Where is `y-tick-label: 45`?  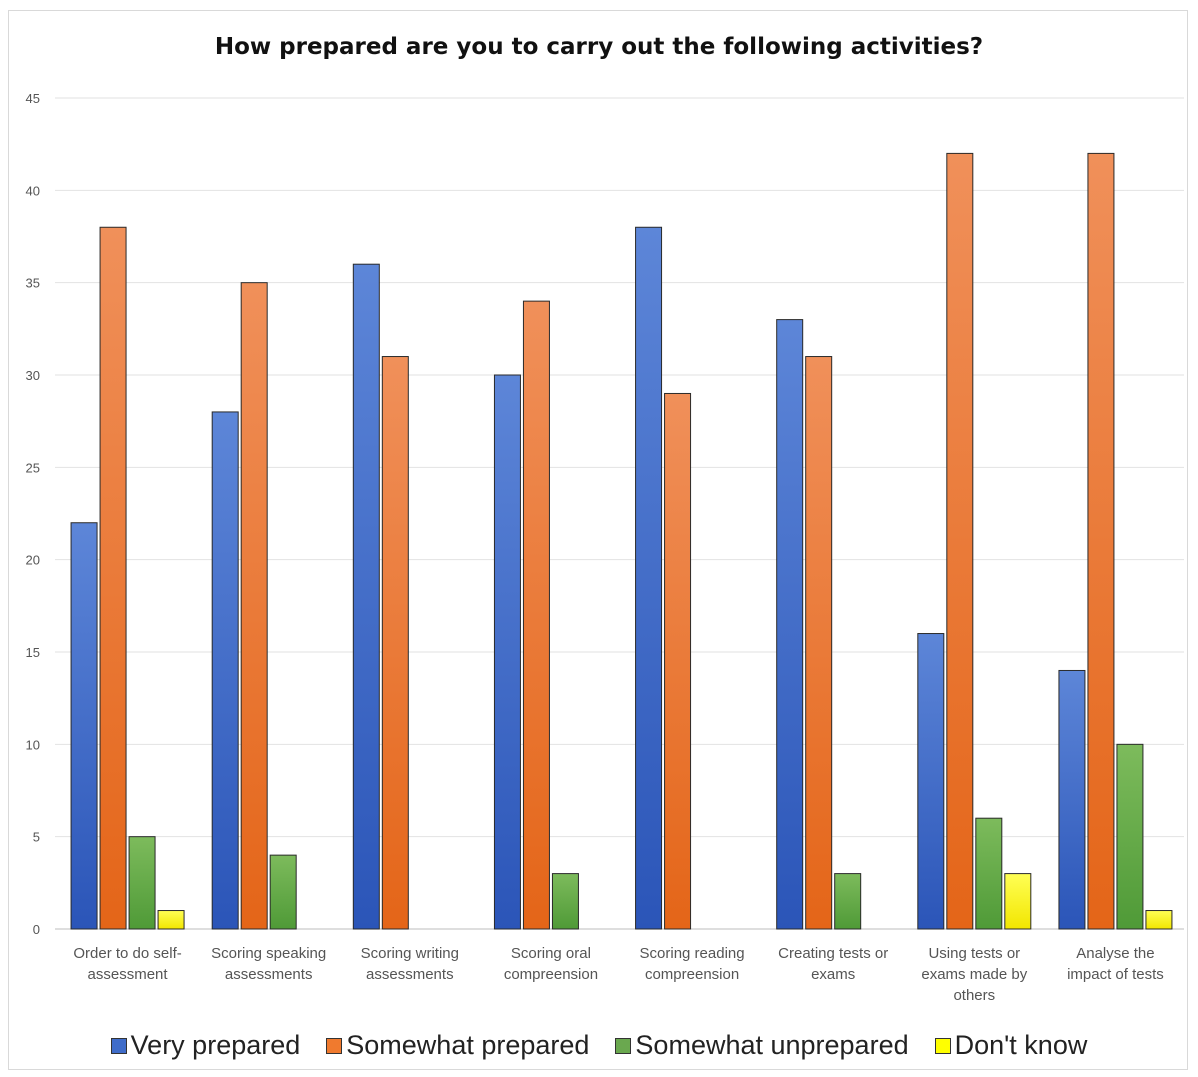 y-tick-label: 45 is located at coordinates (33, 98).